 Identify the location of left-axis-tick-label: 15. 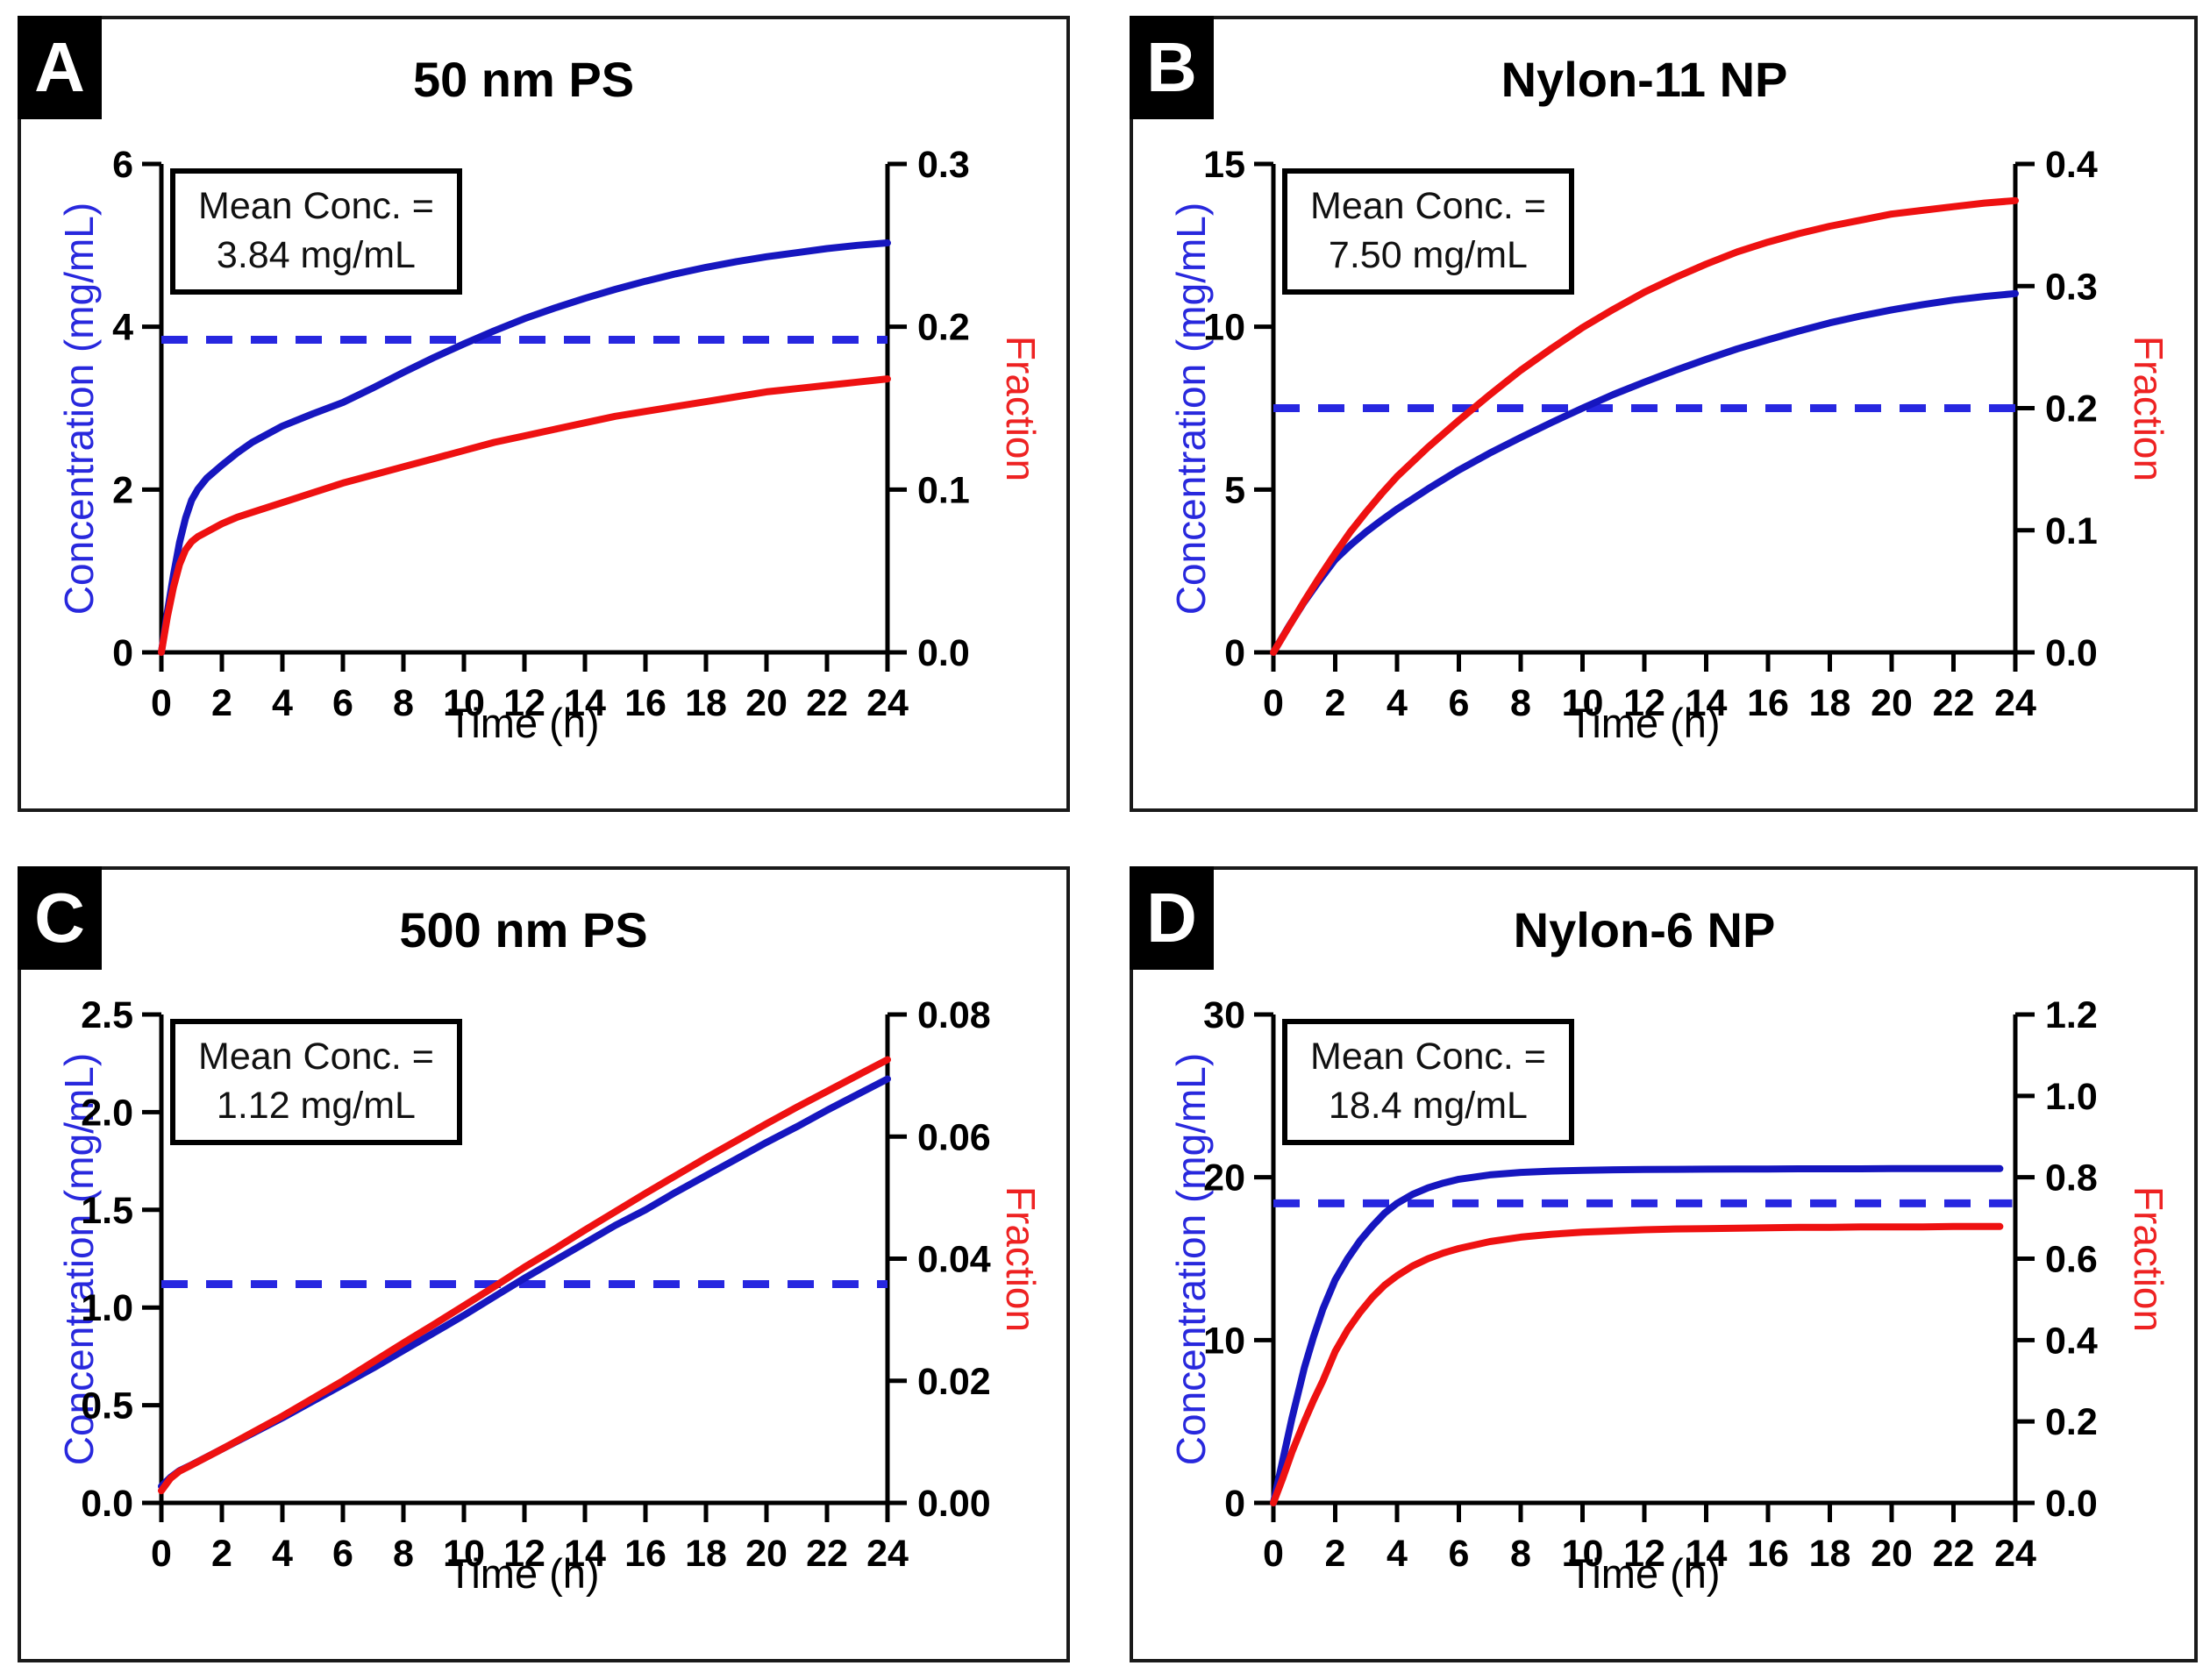
(1224, 165).